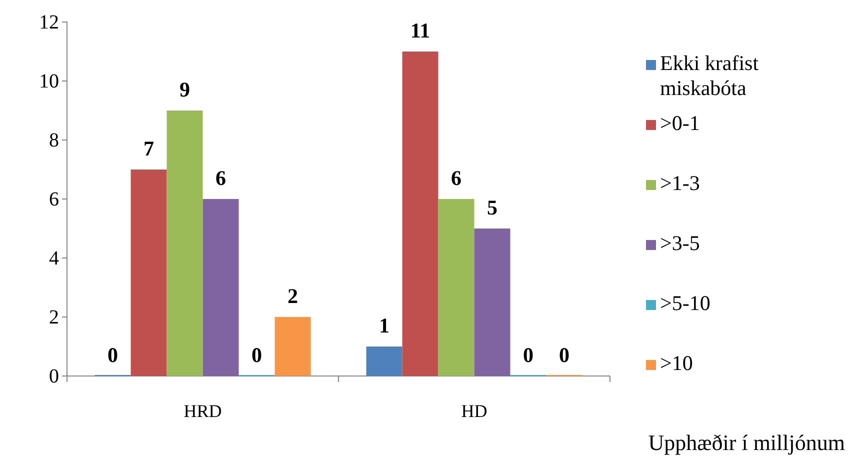 The width and height of the screenshot is (861, 461). Describe the element at coordinates (685, 303) in the screenshot. I see `legend-label: >5-10` at that location.